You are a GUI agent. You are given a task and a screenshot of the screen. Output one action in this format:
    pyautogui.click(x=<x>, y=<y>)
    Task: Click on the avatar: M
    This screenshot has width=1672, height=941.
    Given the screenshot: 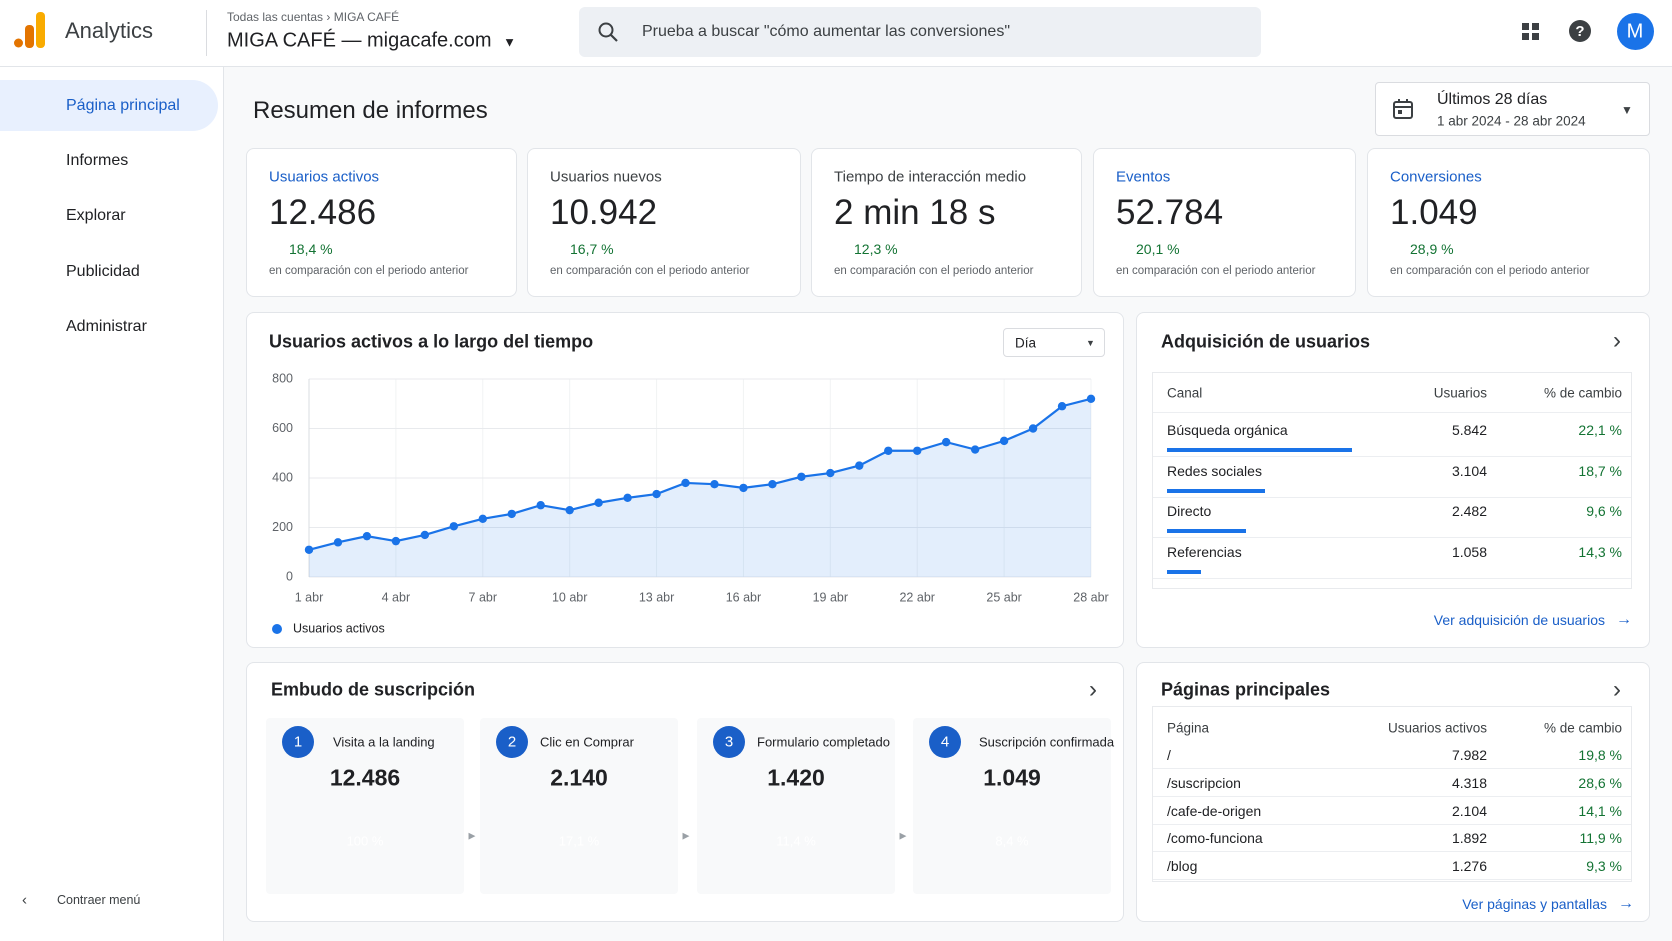 What is the action you would take?
    pyautogui.click(x=1635, y=31)
    